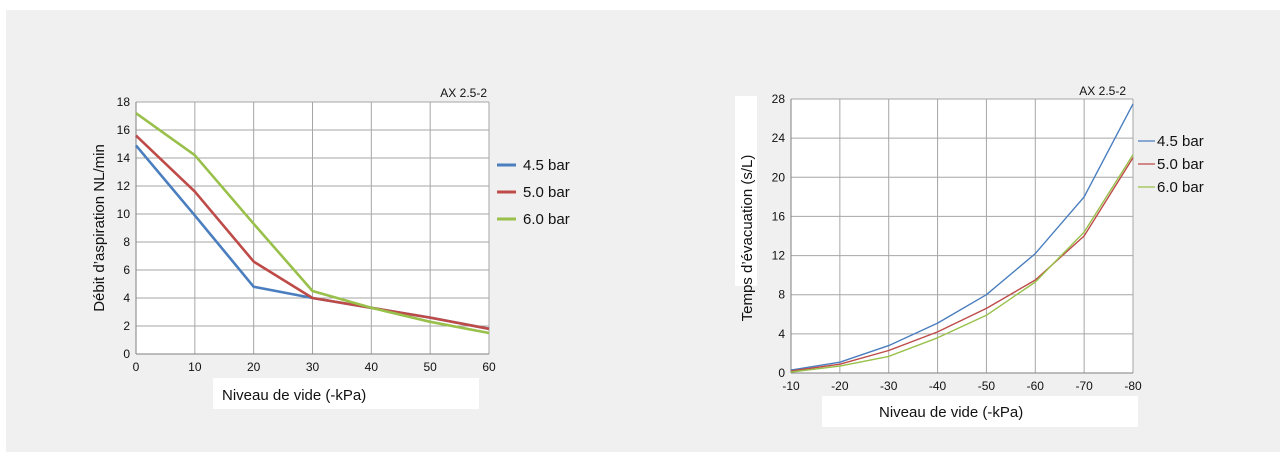 Image resolution: width=1286 pixels, height=457 pixels. What do you see at coordinates (889, 386) in the screenshot?
I see `x-tick-label: -30` at bounding box center [889, 386].